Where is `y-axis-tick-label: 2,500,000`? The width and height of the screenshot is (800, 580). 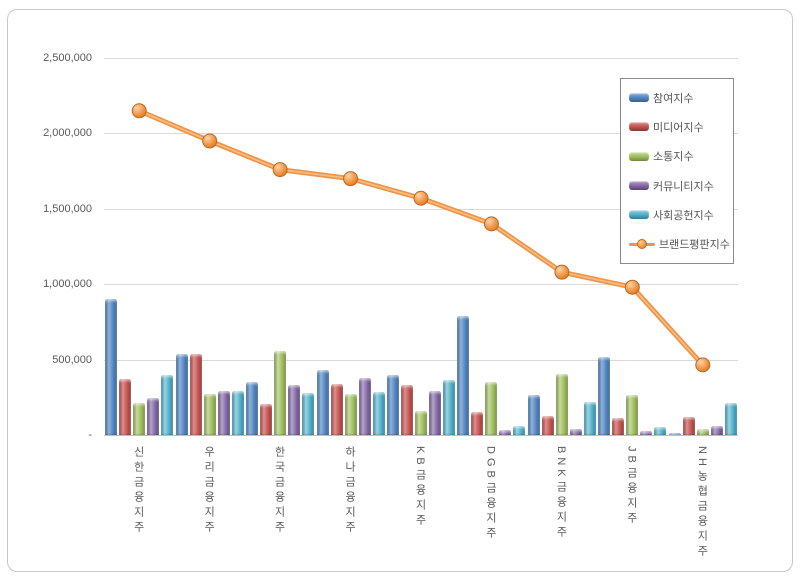 y-axis-tick-label: 2,500,000 is located at coordinates (67, 58).